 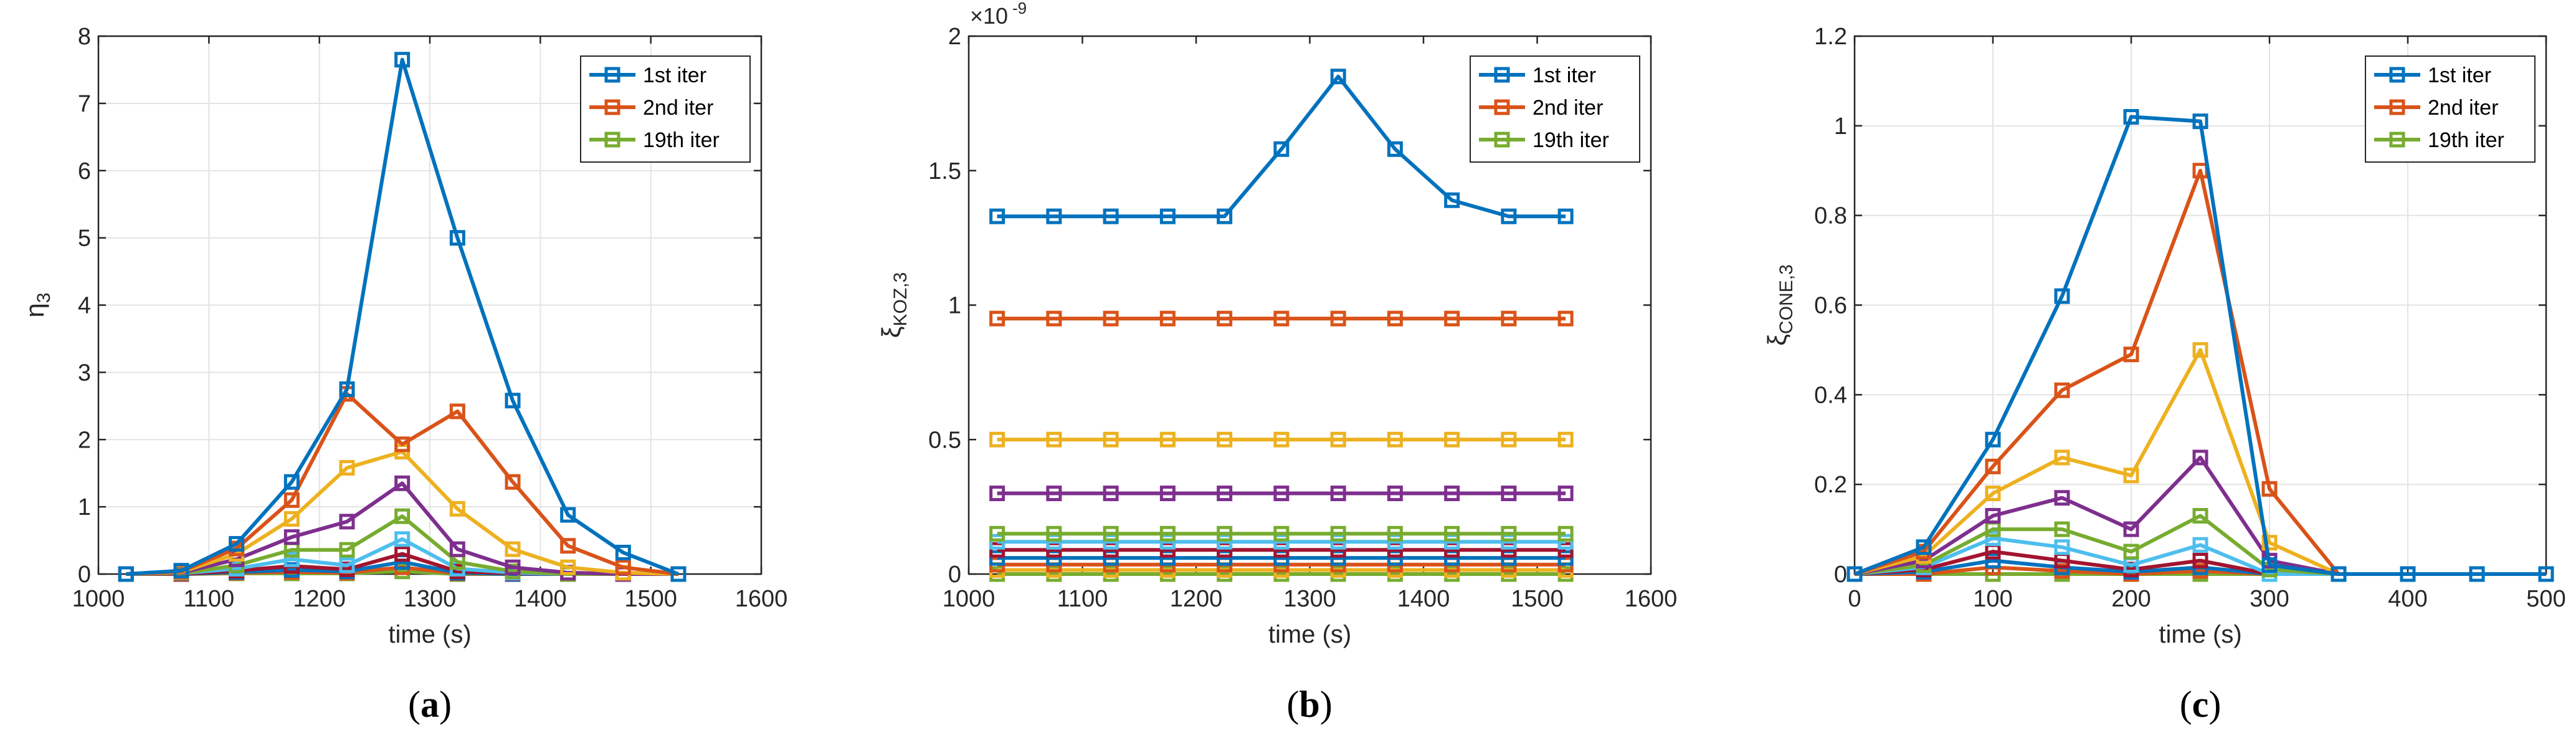 I want to click on x-tick-label: 1100, so click(x=208, y=599).